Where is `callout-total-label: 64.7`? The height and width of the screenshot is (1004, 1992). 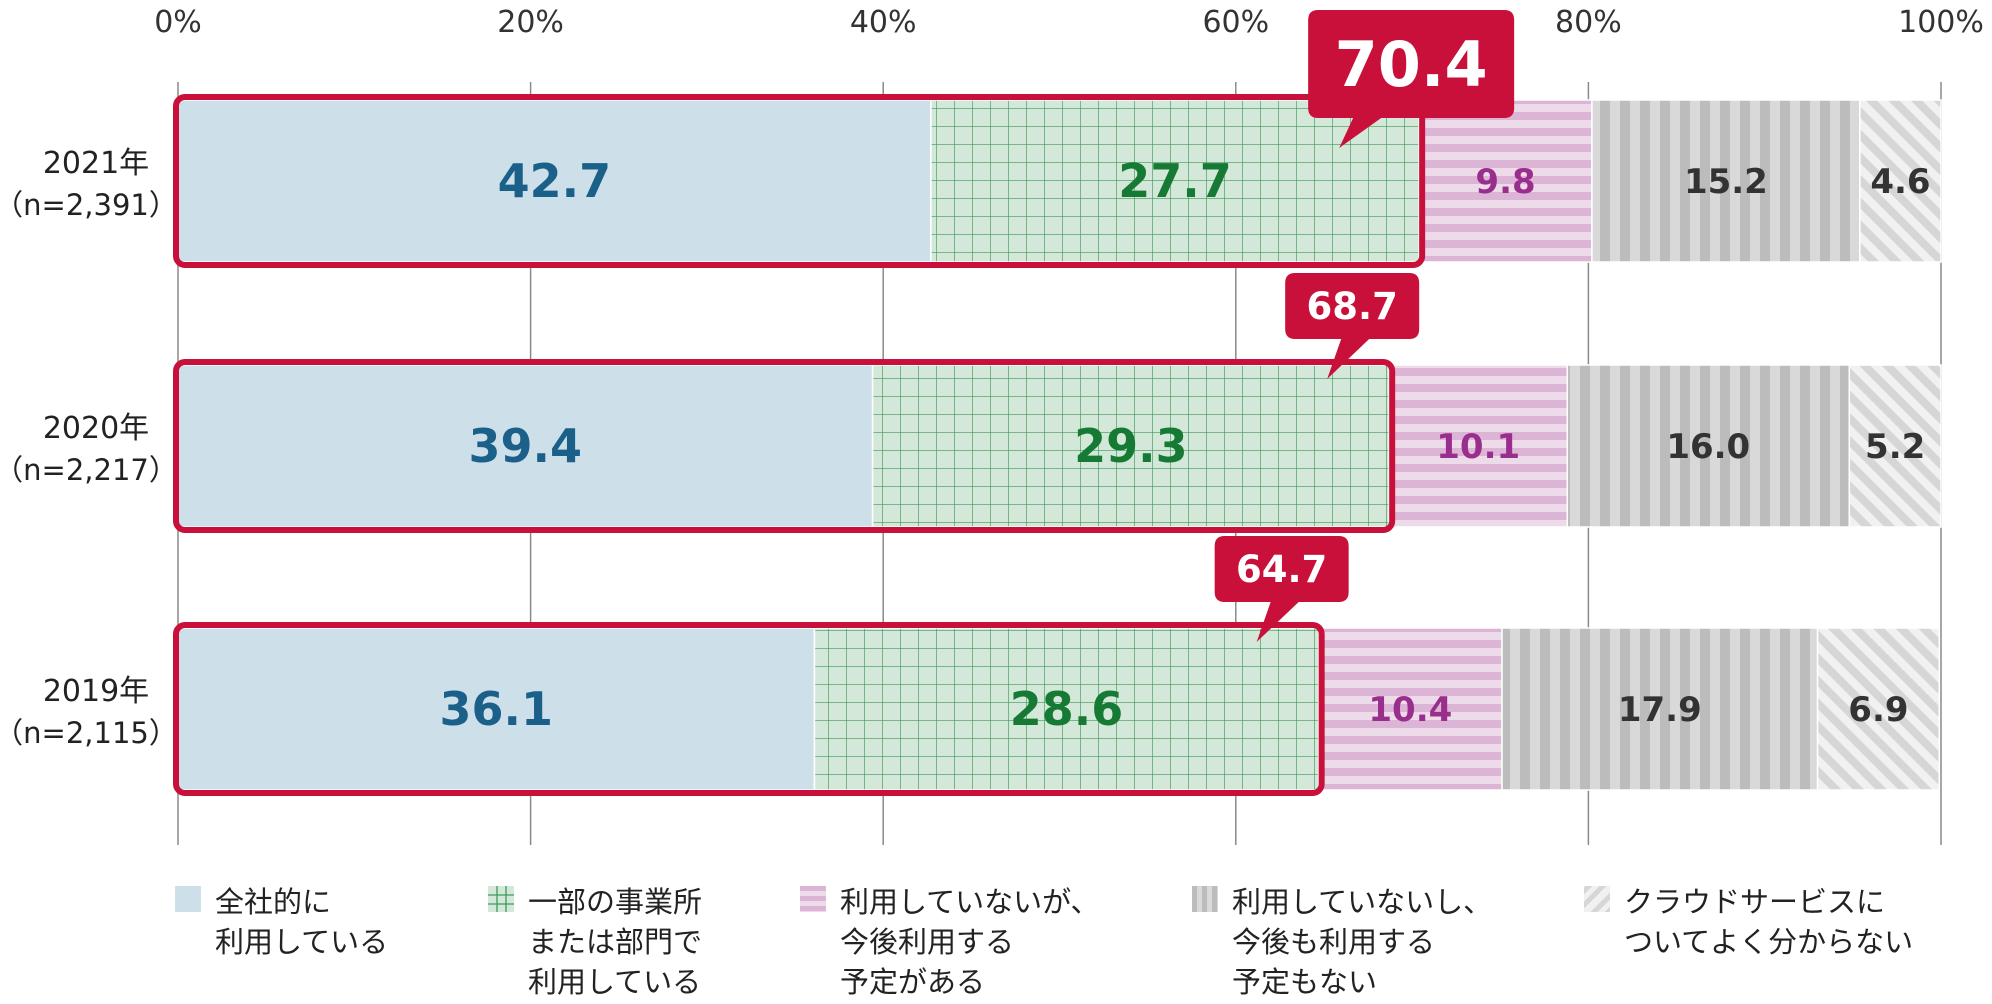 callout-total-label: 64.7 is located at coordinates (1281, 569).